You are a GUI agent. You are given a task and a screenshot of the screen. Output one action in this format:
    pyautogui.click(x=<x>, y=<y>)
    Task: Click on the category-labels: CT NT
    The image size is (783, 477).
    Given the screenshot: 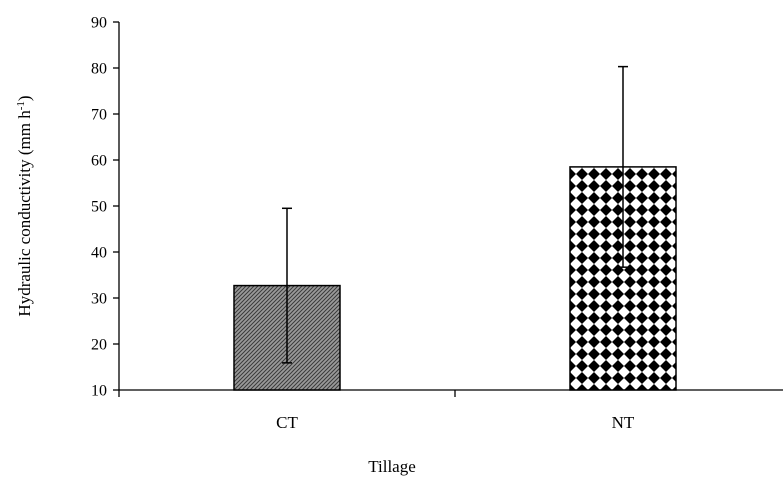 What is the action you would take?
    pyautogui.click(x=455, y=422)
    